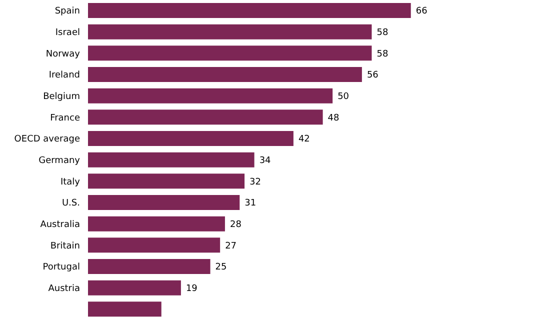  What do you see at coordinates (59, 161) in the screenshot?
I see `y-tick-label: Germany` at bounding box center [59, 161].